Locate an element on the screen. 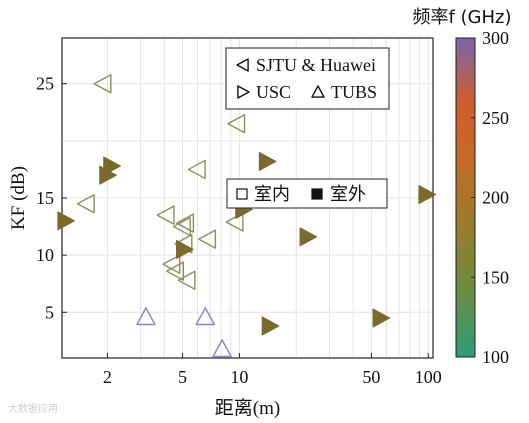  x-tick-label: 100 is located at coordinates (428, 377).